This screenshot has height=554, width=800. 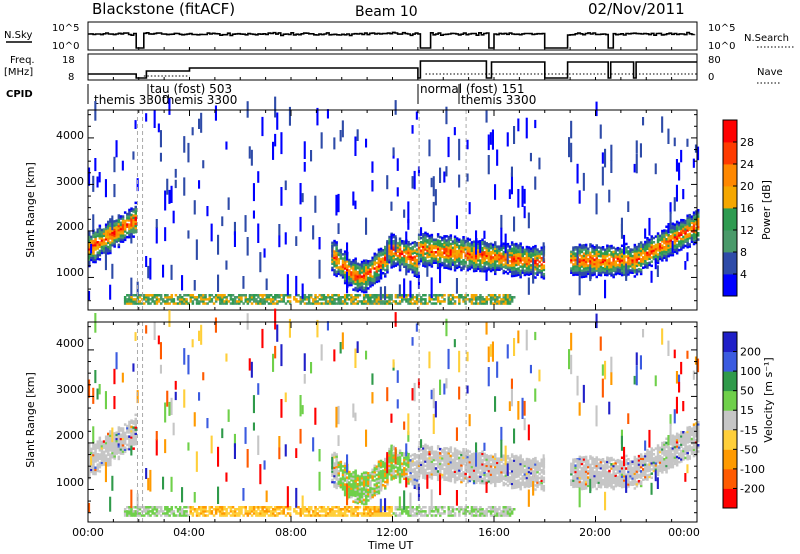 What do you see at coordinates (70, 226) in the screenshot?
I see `power-ytick-2000: 2000` at bounding box center [70, 226].